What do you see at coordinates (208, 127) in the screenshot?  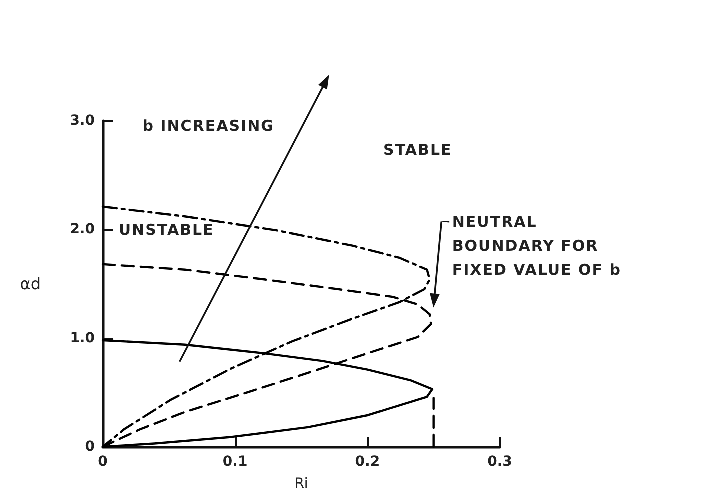 I see `annotation: b INCREASING` at bounding box center [208, 127].